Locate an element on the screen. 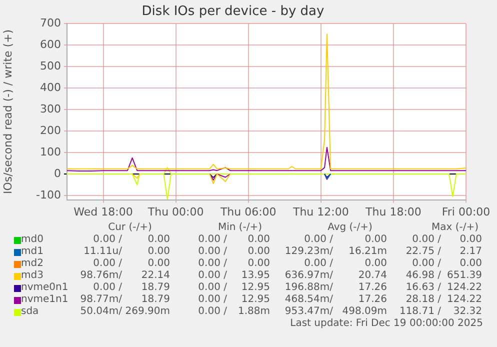 This screenshot has width=497, height=347. text: 13.95 is located at coordinates (255, 276).